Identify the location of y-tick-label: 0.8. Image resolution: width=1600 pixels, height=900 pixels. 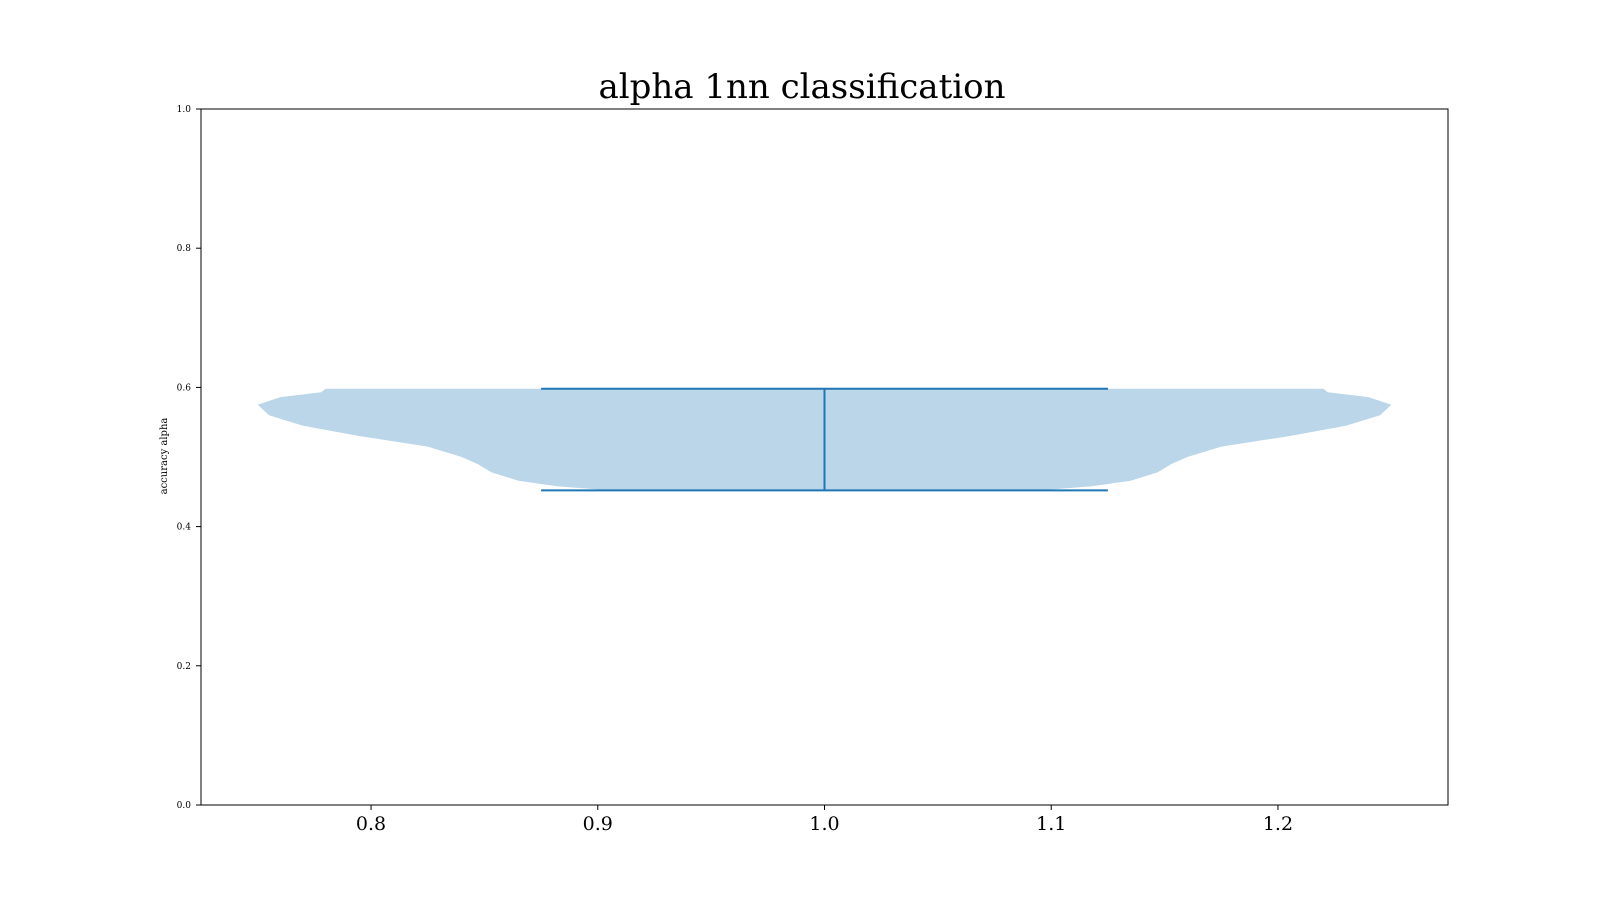
(184, 249).